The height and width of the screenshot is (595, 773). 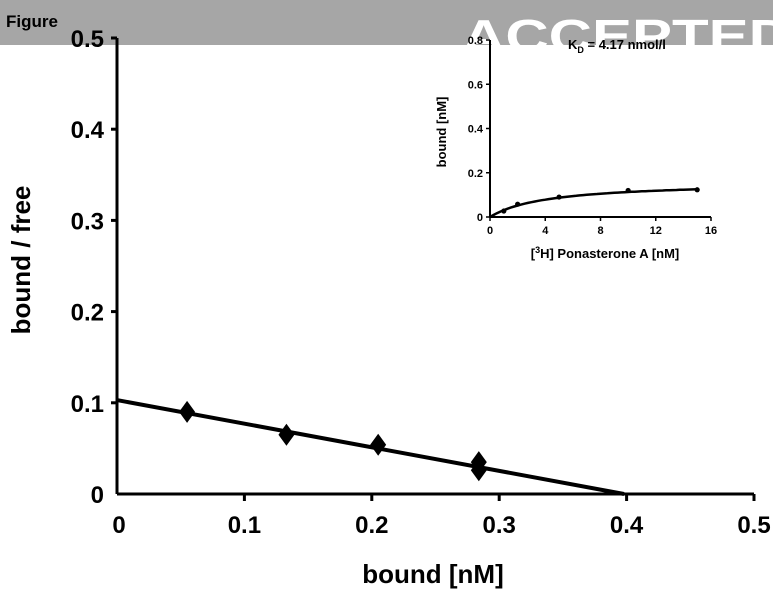 What do you see at coordinates (333, 441) in the screenshot?
I see `scatchard-points` at bounding box center [333, 441].